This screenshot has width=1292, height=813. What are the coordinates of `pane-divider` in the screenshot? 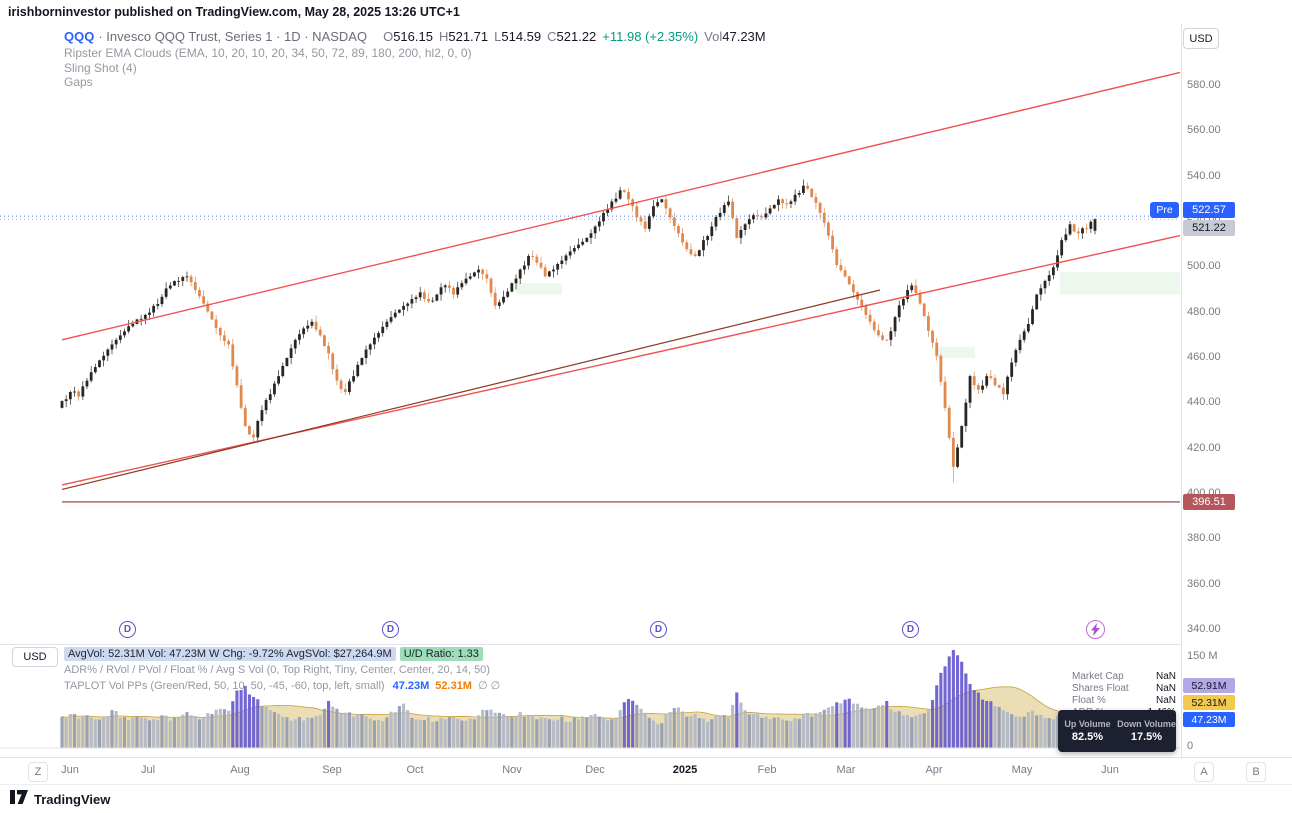 It's located at (590, 644).